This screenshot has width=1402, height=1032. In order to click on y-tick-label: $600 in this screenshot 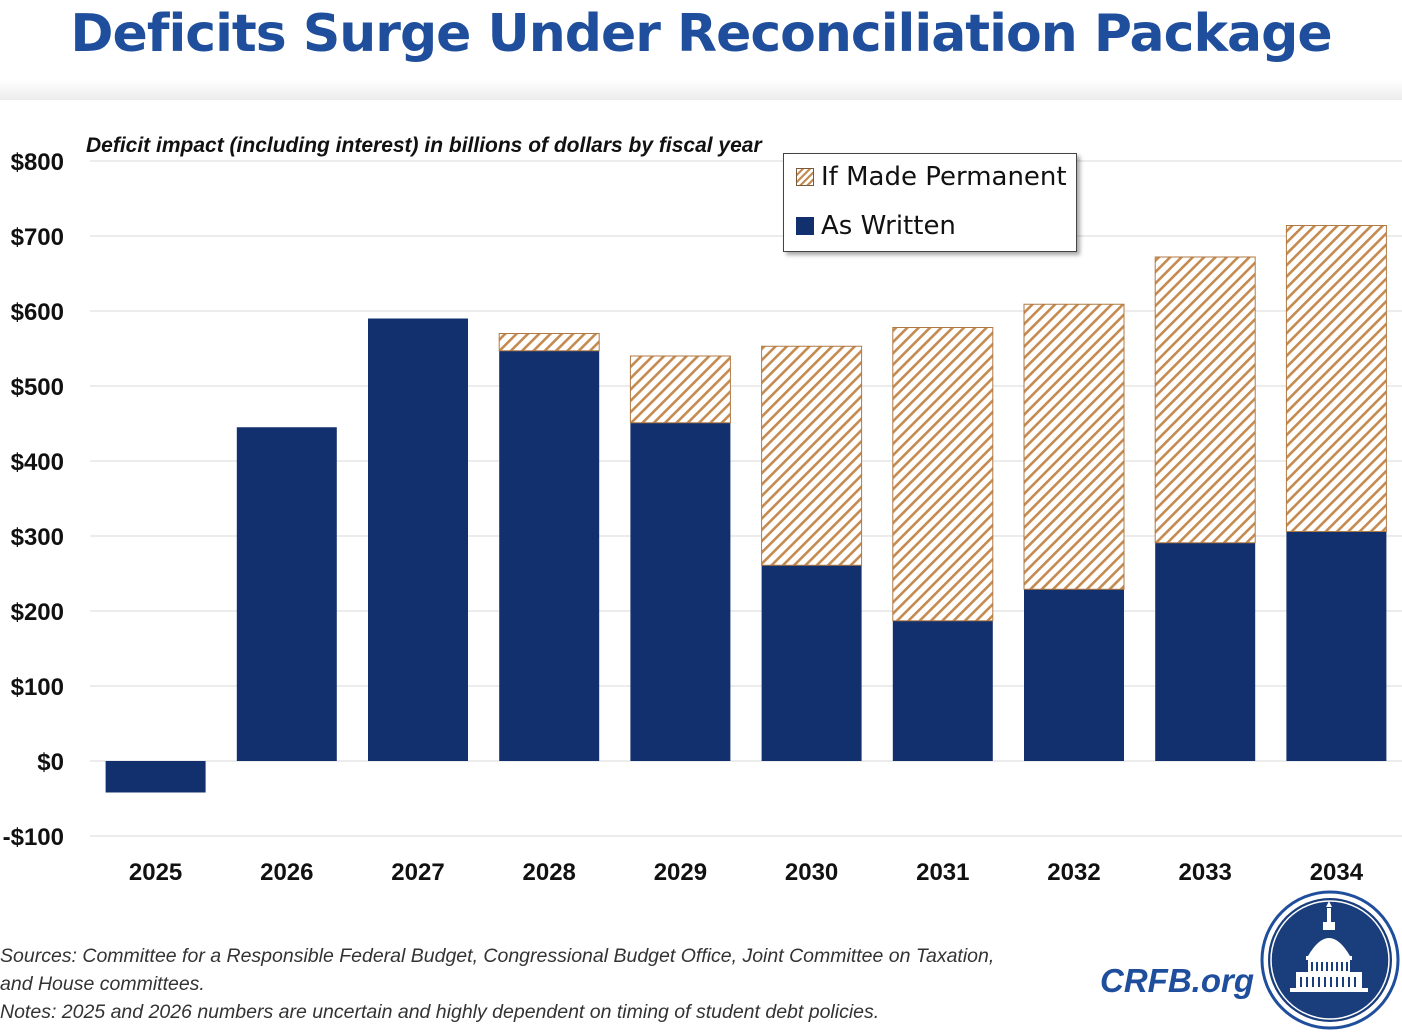, I will do `click(37, 312)`.